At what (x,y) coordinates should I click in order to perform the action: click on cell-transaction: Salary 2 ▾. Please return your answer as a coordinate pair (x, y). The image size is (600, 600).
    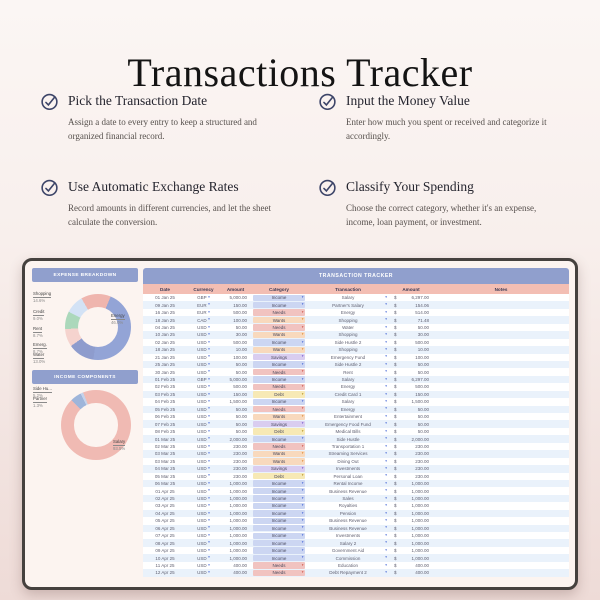
    Looking at the image, I should click on (363, 543).